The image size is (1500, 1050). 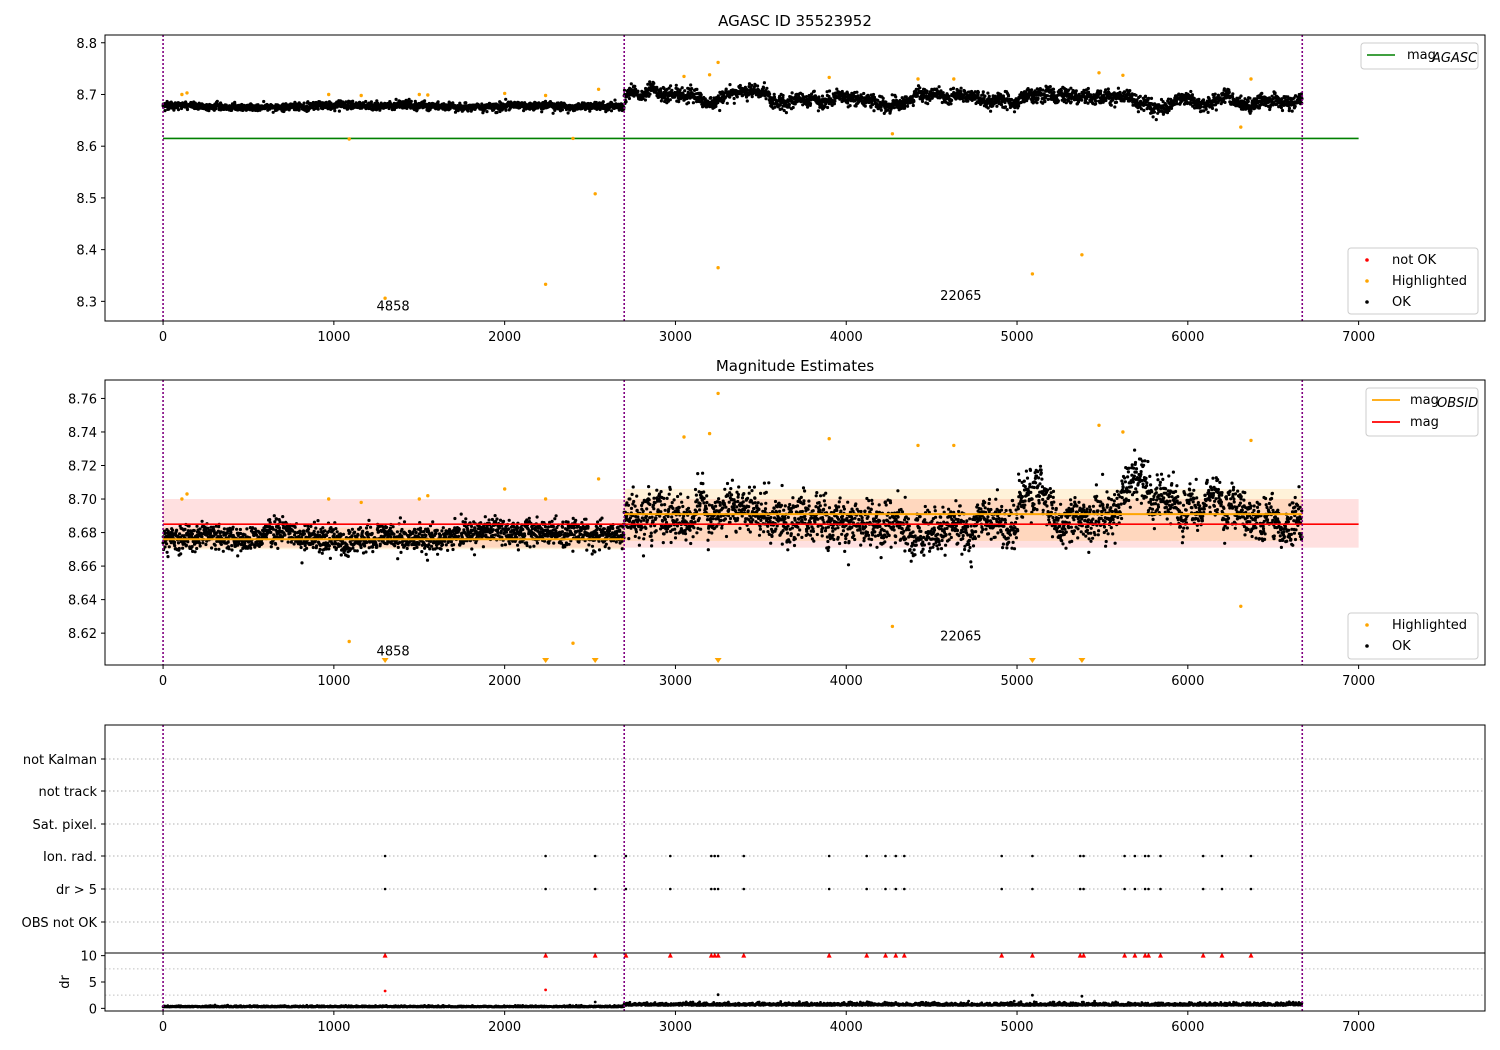 I want to click on obsid-annotation: 4858, so click(x=393, y=307).